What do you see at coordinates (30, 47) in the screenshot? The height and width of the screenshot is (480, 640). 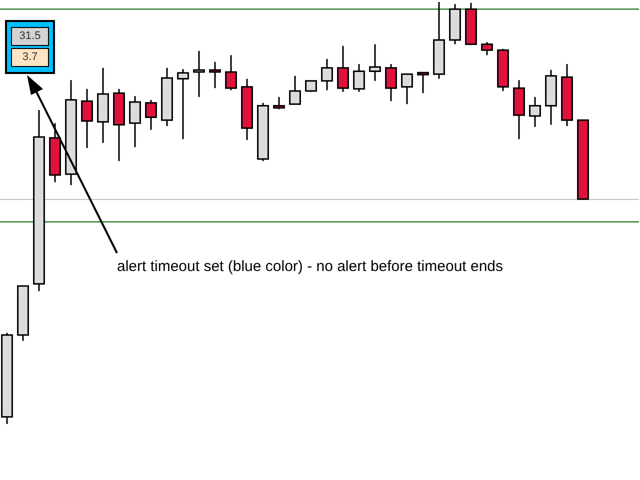 I see `indicator-panel: 31.5 3.7` at bounding box center [30, 47].